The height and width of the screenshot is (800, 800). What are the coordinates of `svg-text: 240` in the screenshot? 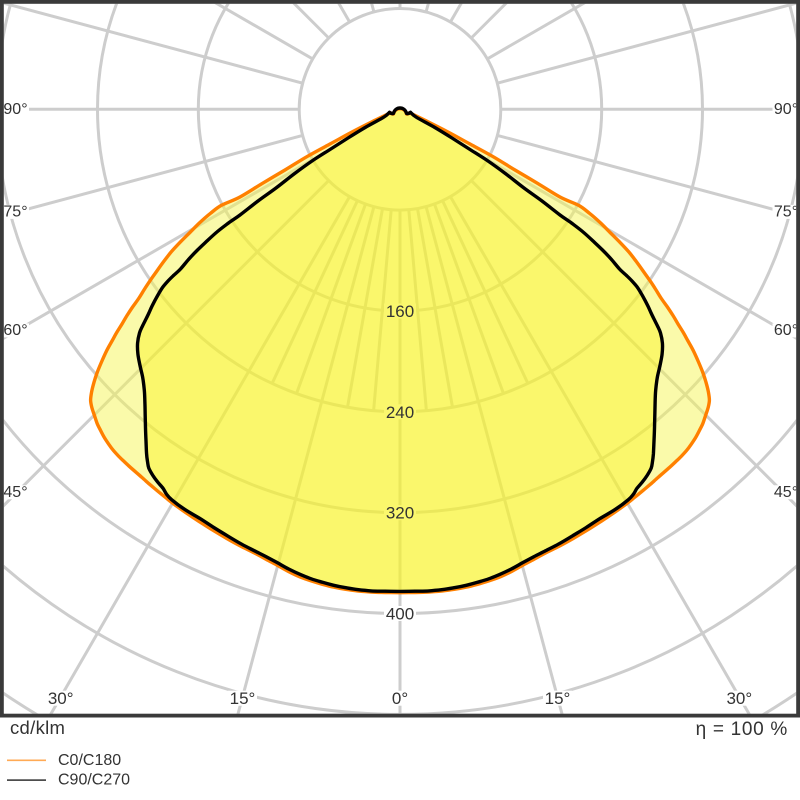 It's located at (400, 412).